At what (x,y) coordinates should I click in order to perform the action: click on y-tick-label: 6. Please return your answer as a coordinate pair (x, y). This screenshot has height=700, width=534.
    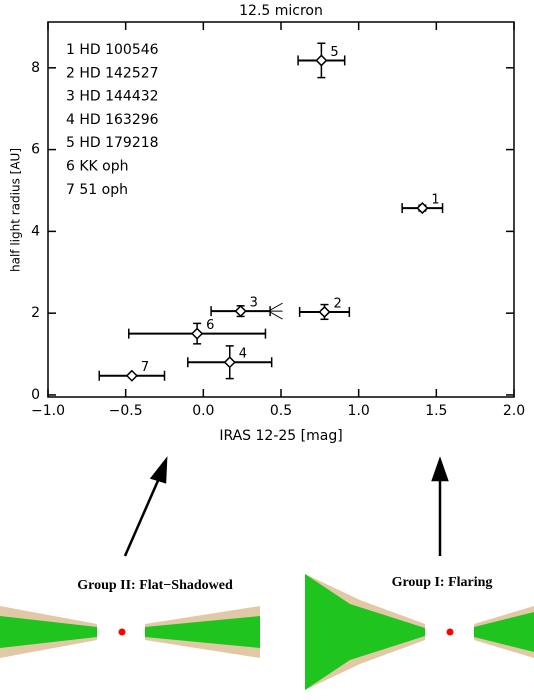
    Looking at the image, I should click on (35, 150).